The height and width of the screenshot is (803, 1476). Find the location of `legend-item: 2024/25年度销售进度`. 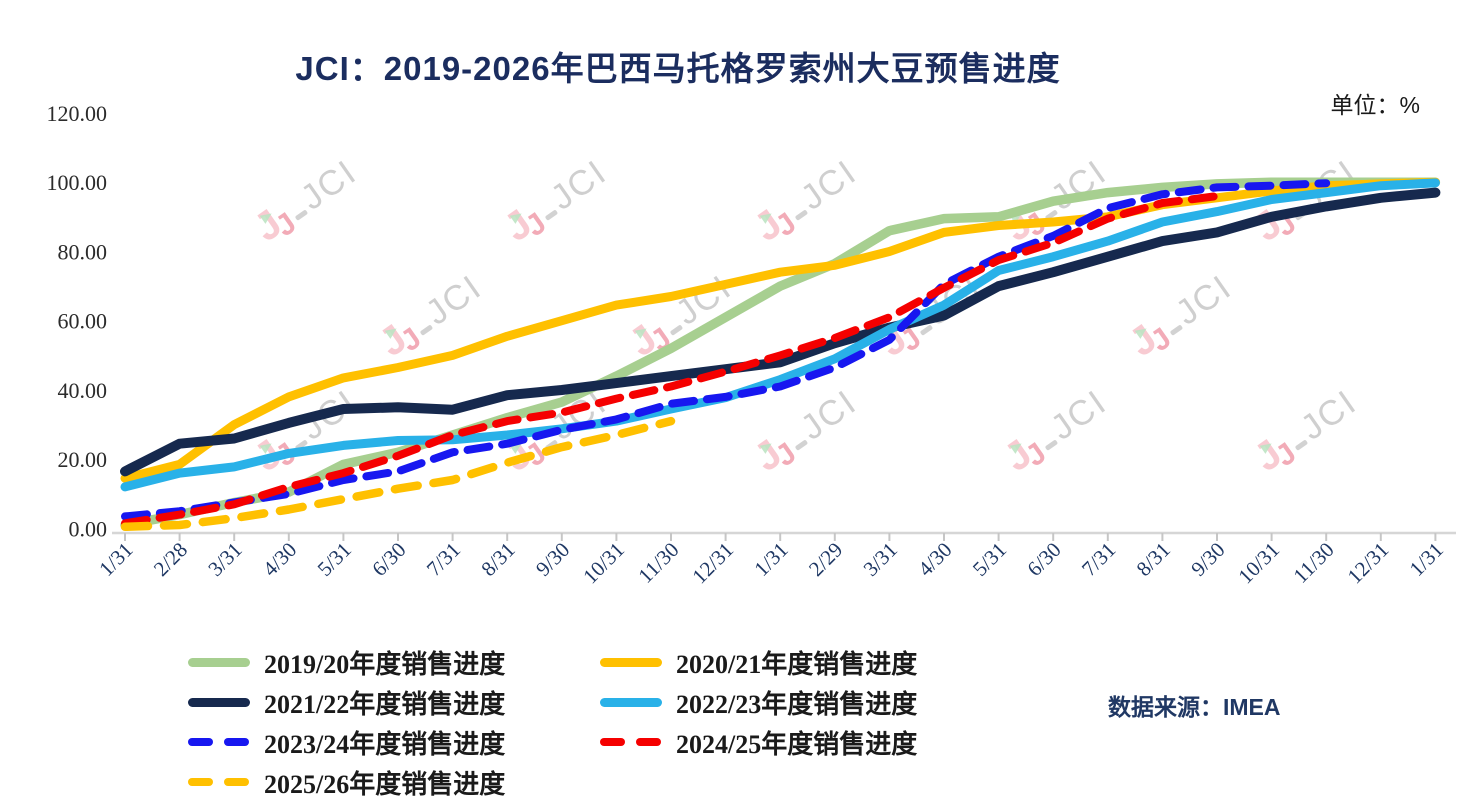

legend-item: 2024/25年度销售进度 is located at coordinates (806, 742).